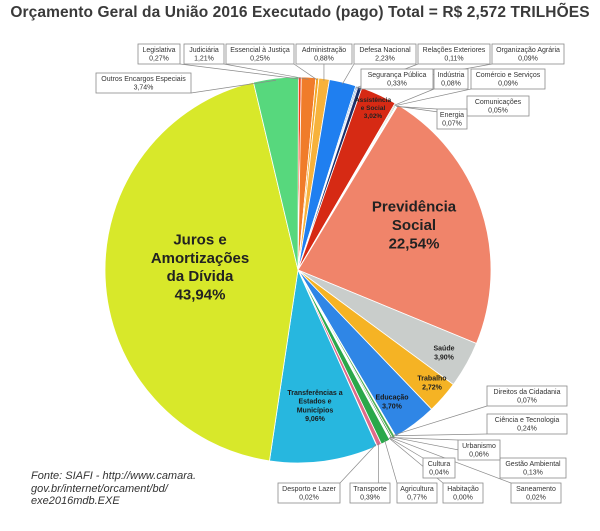 This screenshot has height=531, width=600. I want to click on svg-text: 0,11%, so click(453, 59).